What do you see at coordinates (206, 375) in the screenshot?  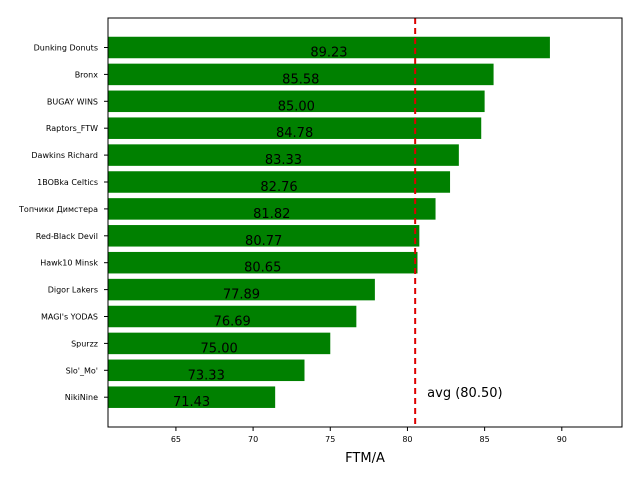 I see `value-label-12: 73.33` at bounding box center [206, 375].